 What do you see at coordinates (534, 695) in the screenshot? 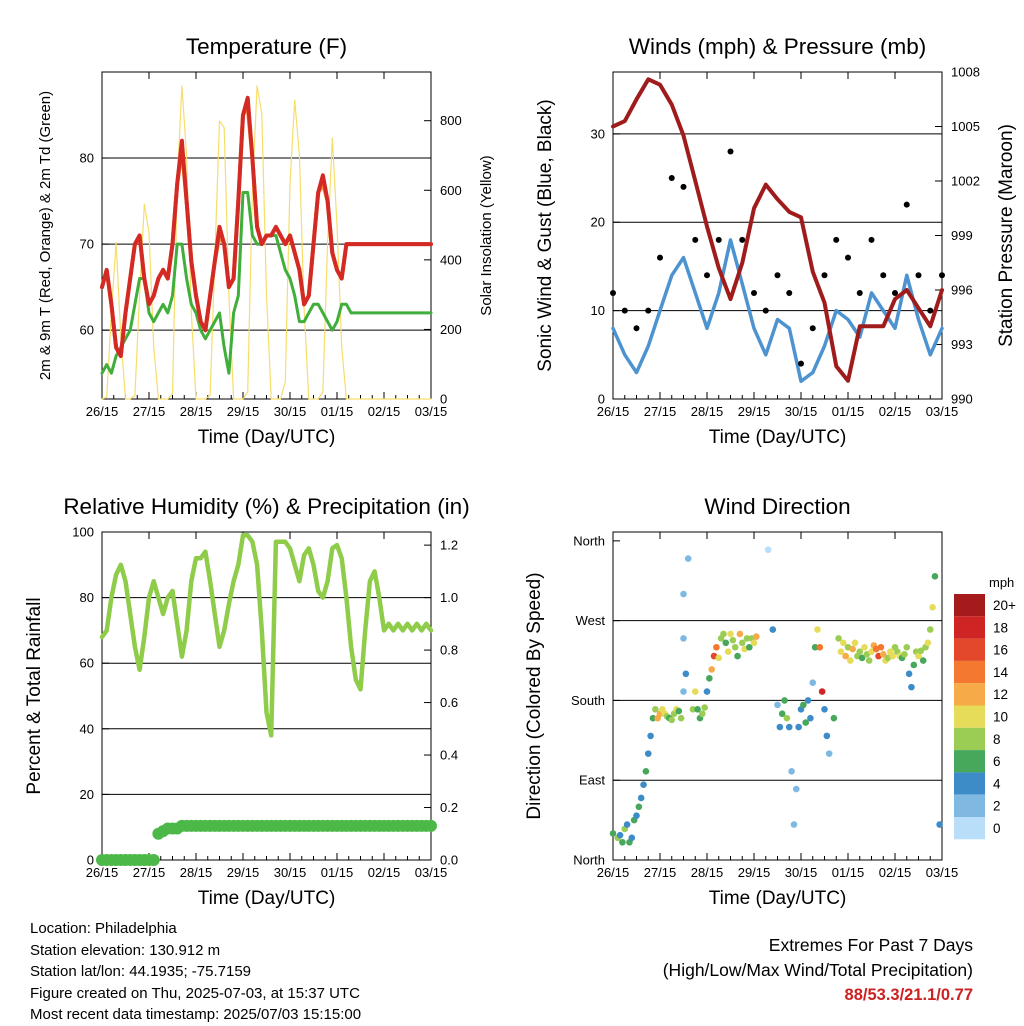
I see `y-axis-title: Direction (Colored By Speed)` at bounding box center [534, 695].